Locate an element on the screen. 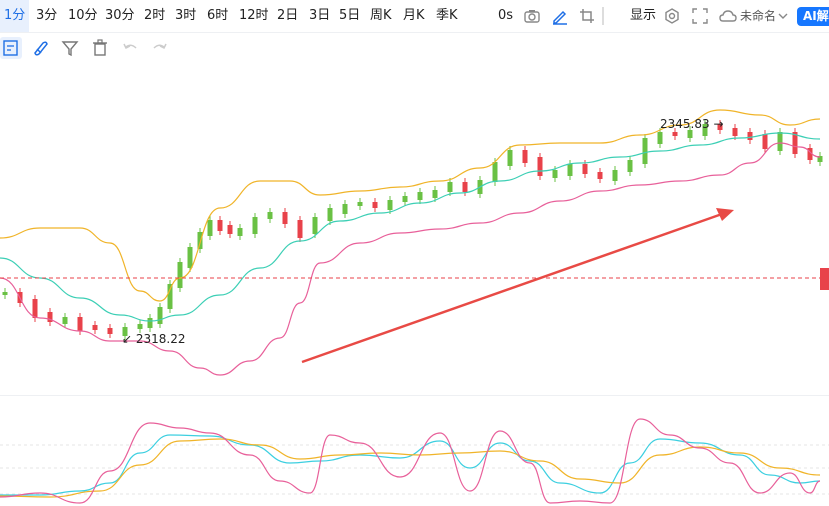 Image resolution: width=829 pixels, height=506 pixels. cloud-icon is located at coordinates (728, 16).